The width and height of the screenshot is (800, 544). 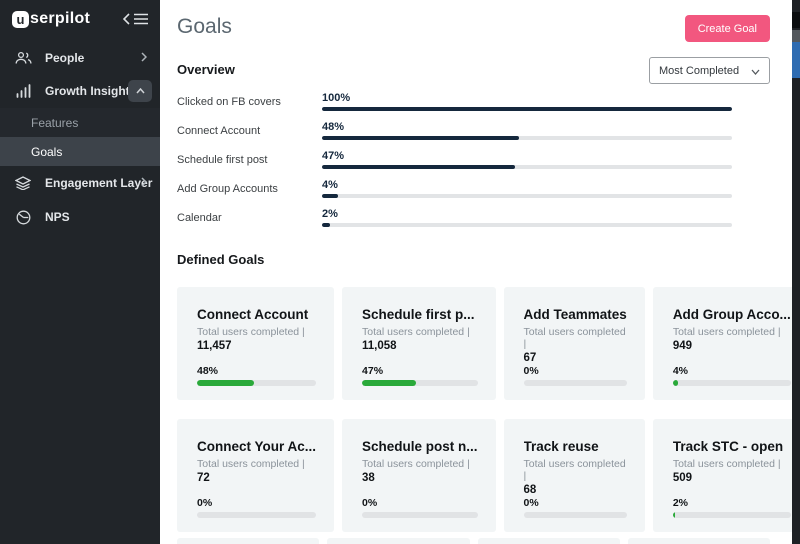 What do you see at coordinates (99, 183) in the screenshot?
I see `sidebar-item-label: Engagement Layer` at bounding box center [99, 183].